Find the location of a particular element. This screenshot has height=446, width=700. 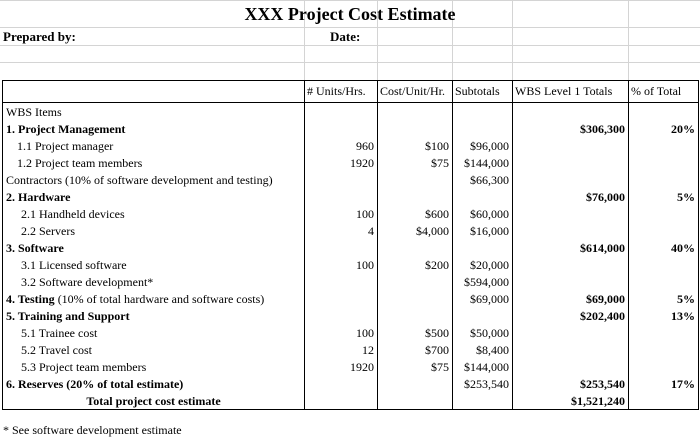

header-subtotals: Subtotals is located at coordinates (482, 91).